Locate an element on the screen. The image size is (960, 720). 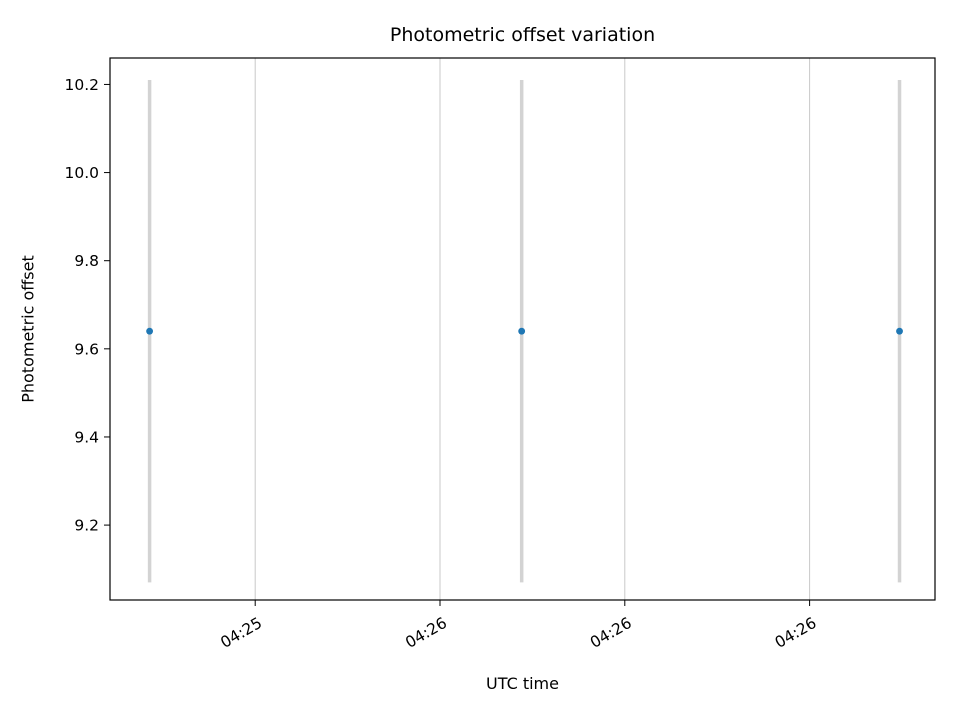
y-tick-label: 9.8 is located at coordinates (86, 261).